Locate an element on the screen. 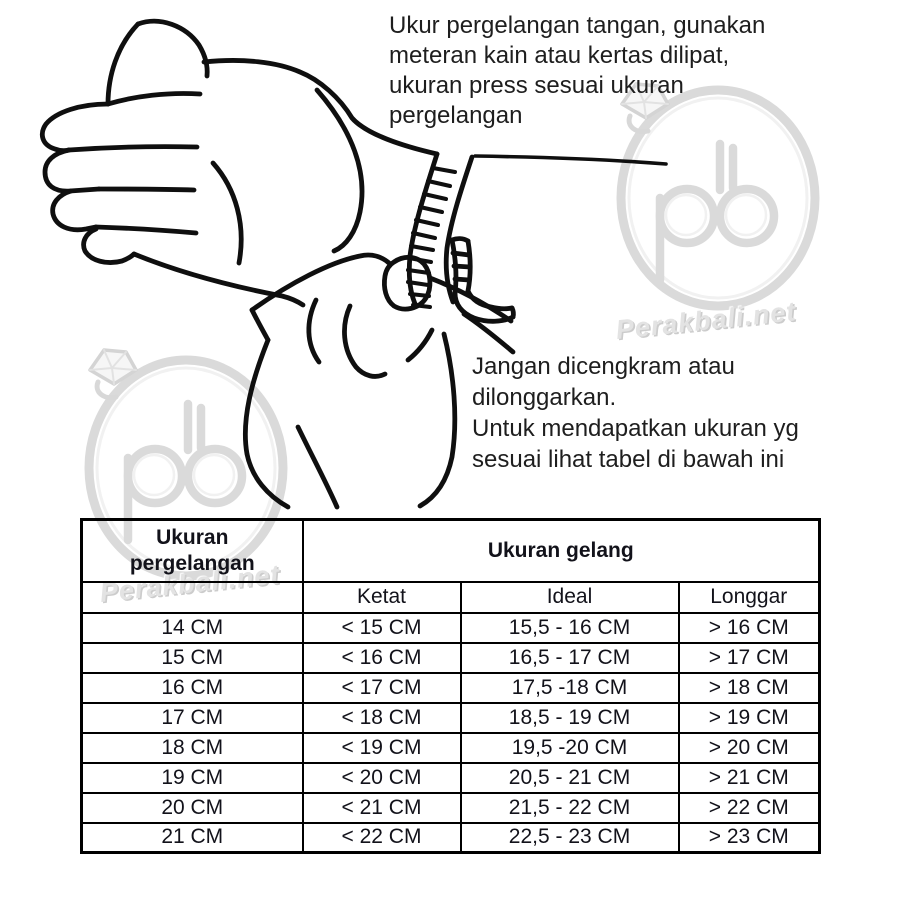 Image resolution: width=900 pixels, height=900 pixels. longgar-cell: > 23 CM is located at coordinates (749, 837).